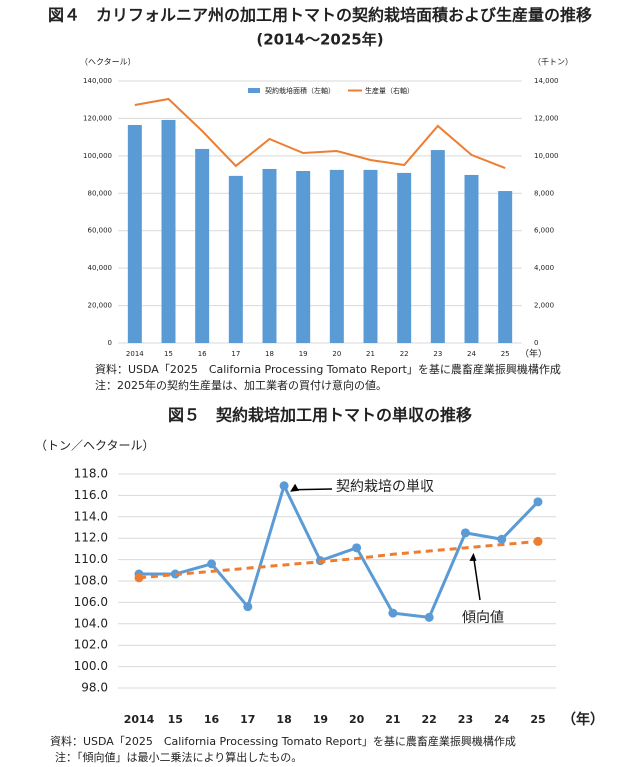 This screenshot has height=767, width=640. I want to click on y-tick-label: 118.0, so click(91, 474).